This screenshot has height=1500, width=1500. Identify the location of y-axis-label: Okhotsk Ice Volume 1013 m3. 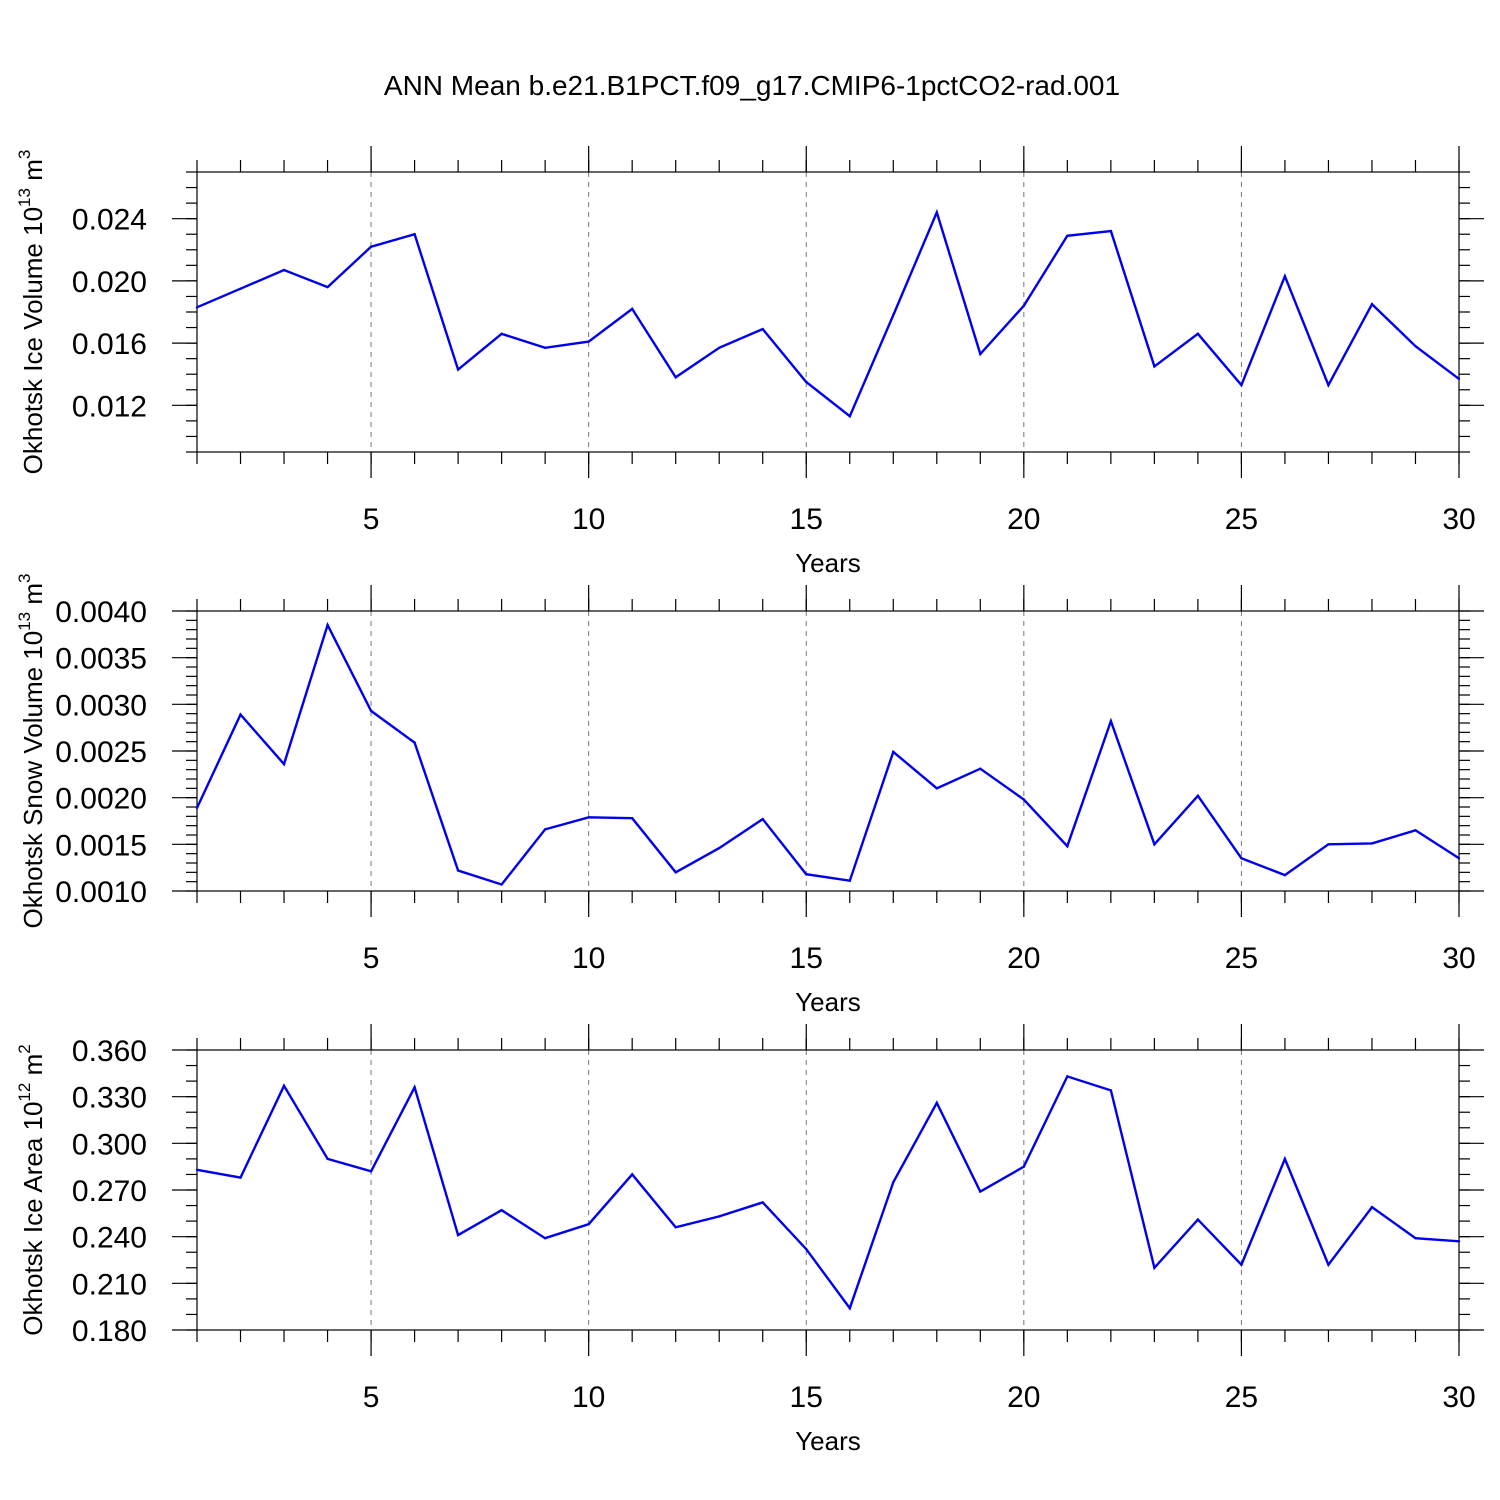
(31, 312).